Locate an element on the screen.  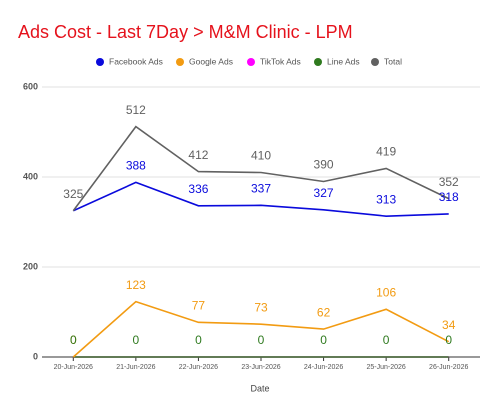
y-tick-label: 200 is located at coordinates (30, 266).